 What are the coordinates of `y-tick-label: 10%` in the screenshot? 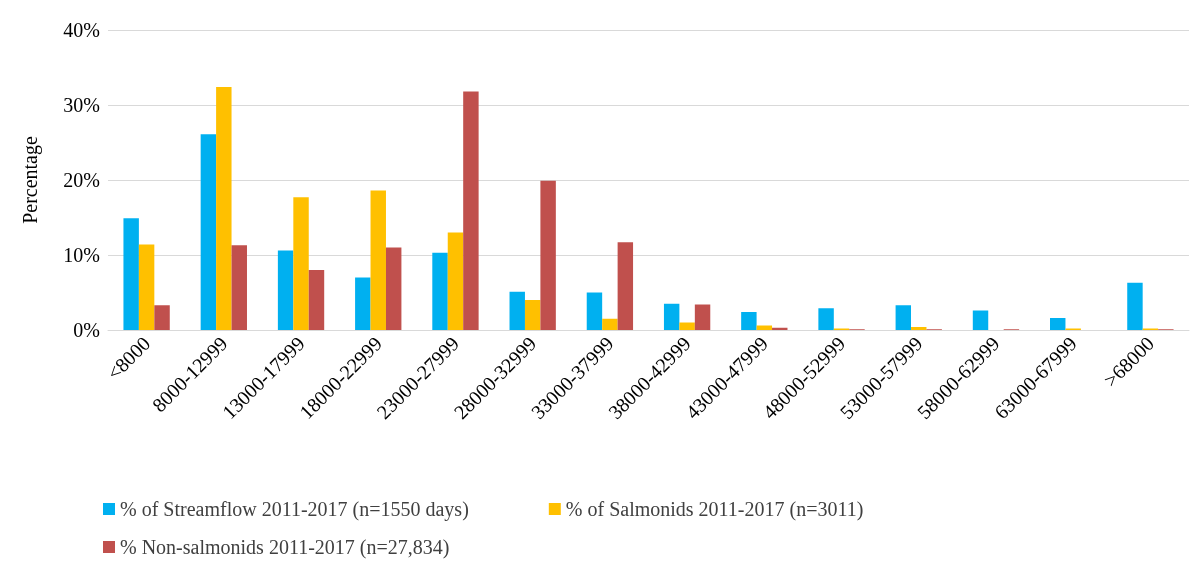 It's located at (81, 255).